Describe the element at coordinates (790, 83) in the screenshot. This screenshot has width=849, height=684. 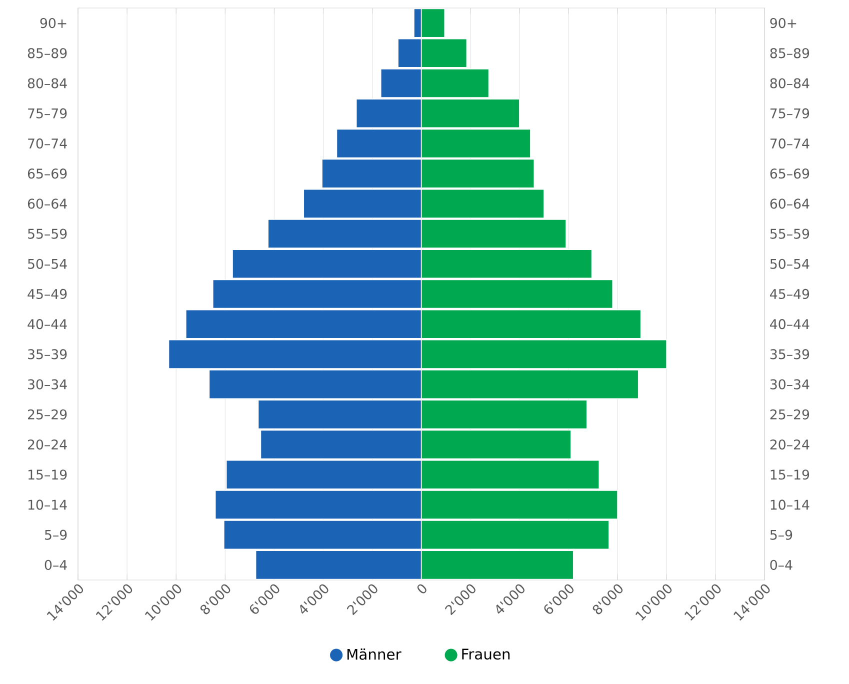
I see `y-tick-label: 80–84` at that location.